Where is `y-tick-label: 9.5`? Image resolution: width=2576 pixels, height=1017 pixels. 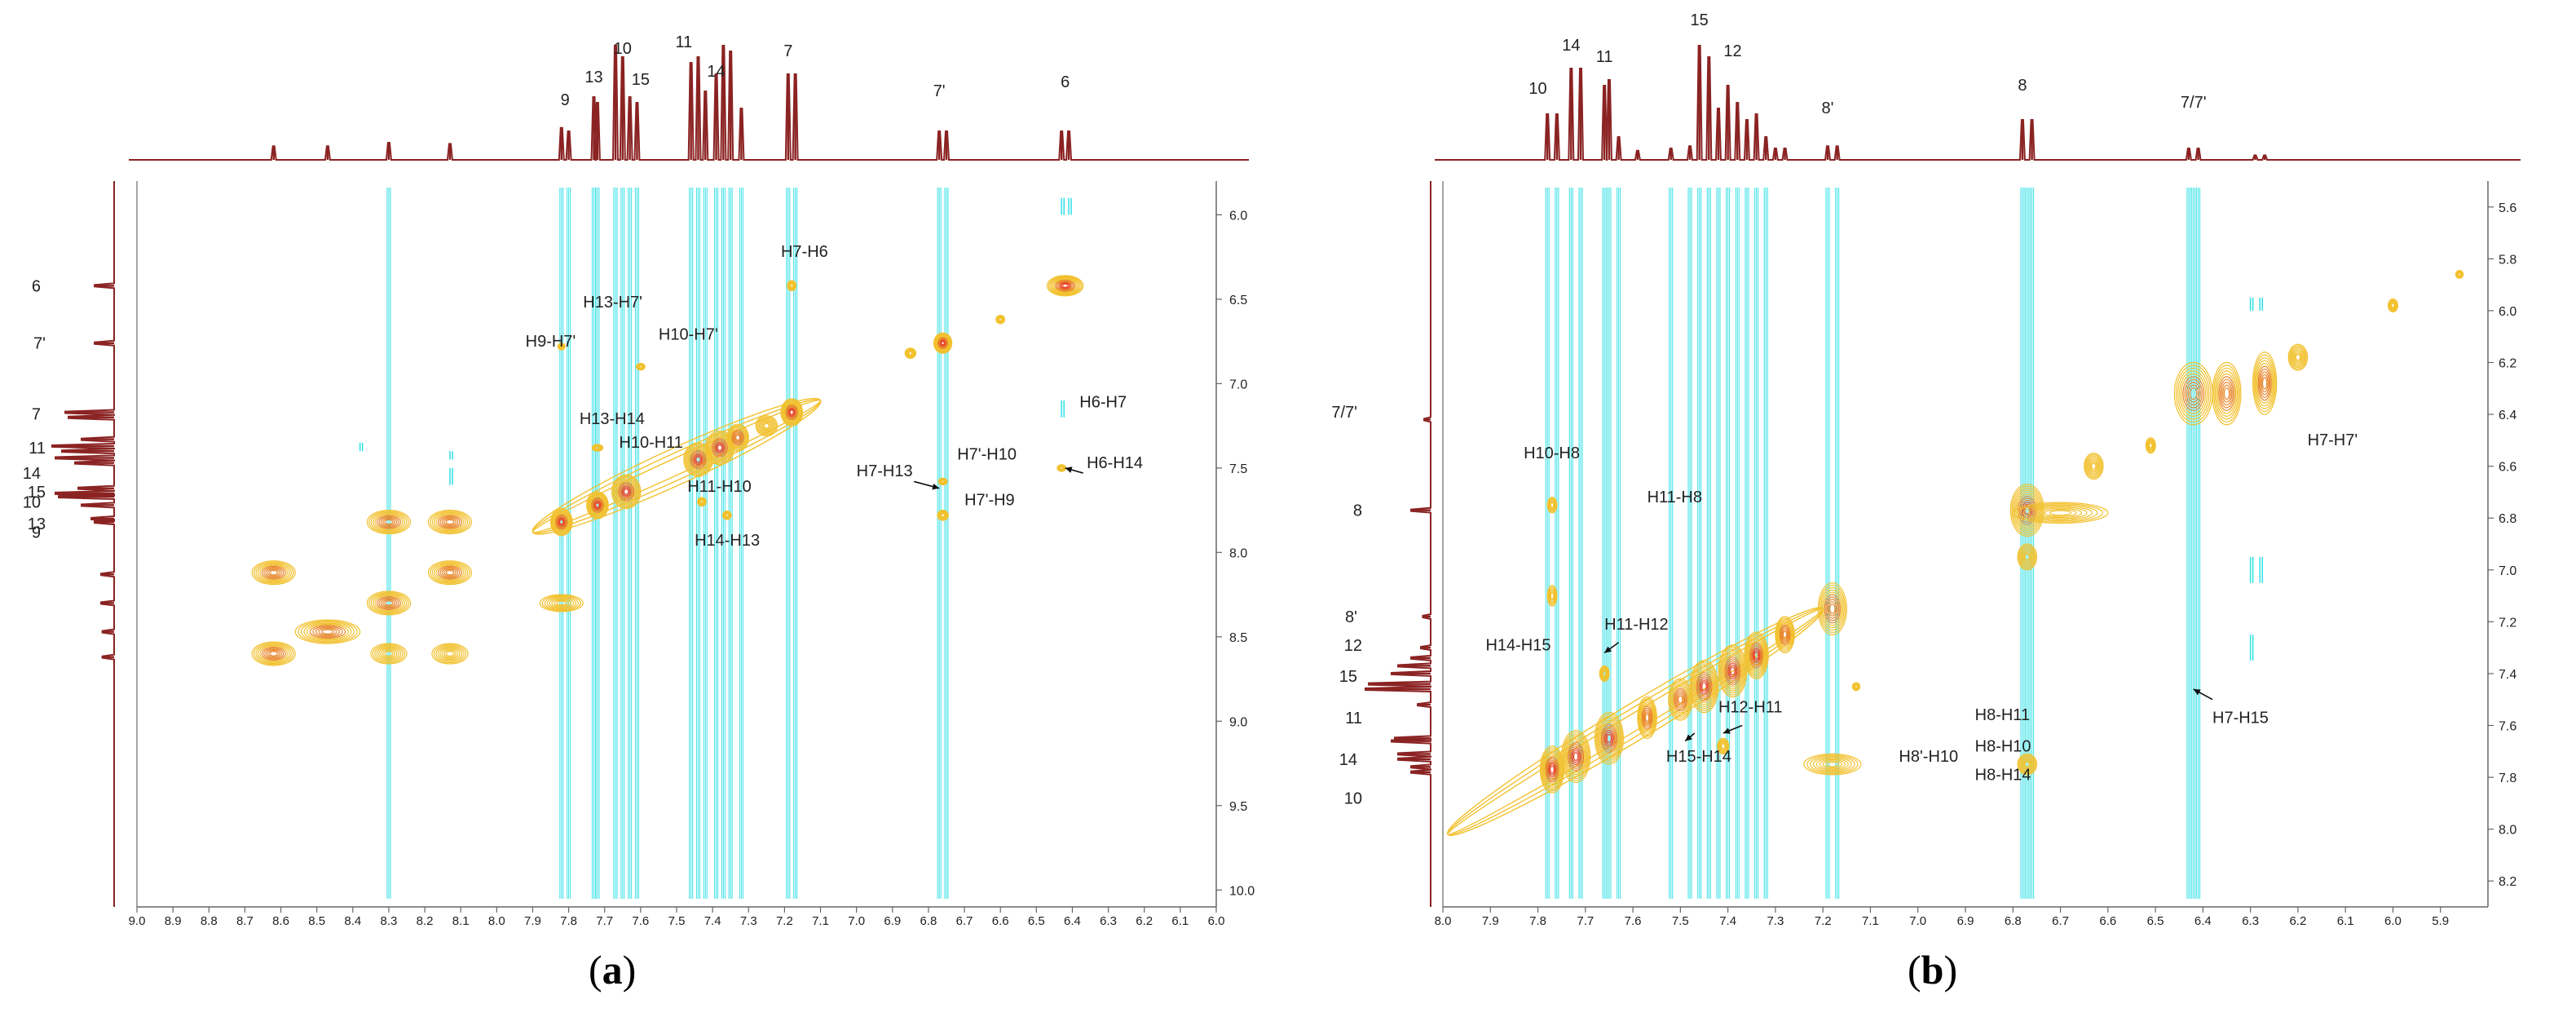
y-tick-label: 9.5 is located at coordinates (1238, 807).